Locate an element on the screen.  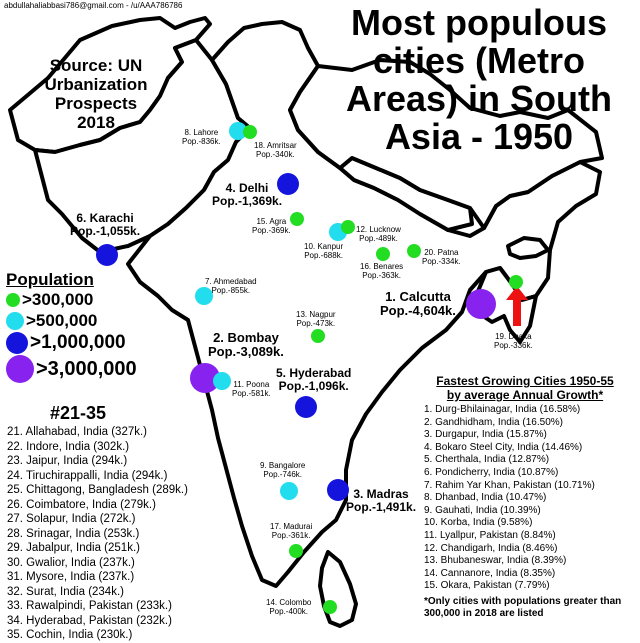
list-item: 33. Rawalpindi, Pakistan (233k.) is located at coordinates (89, 606).